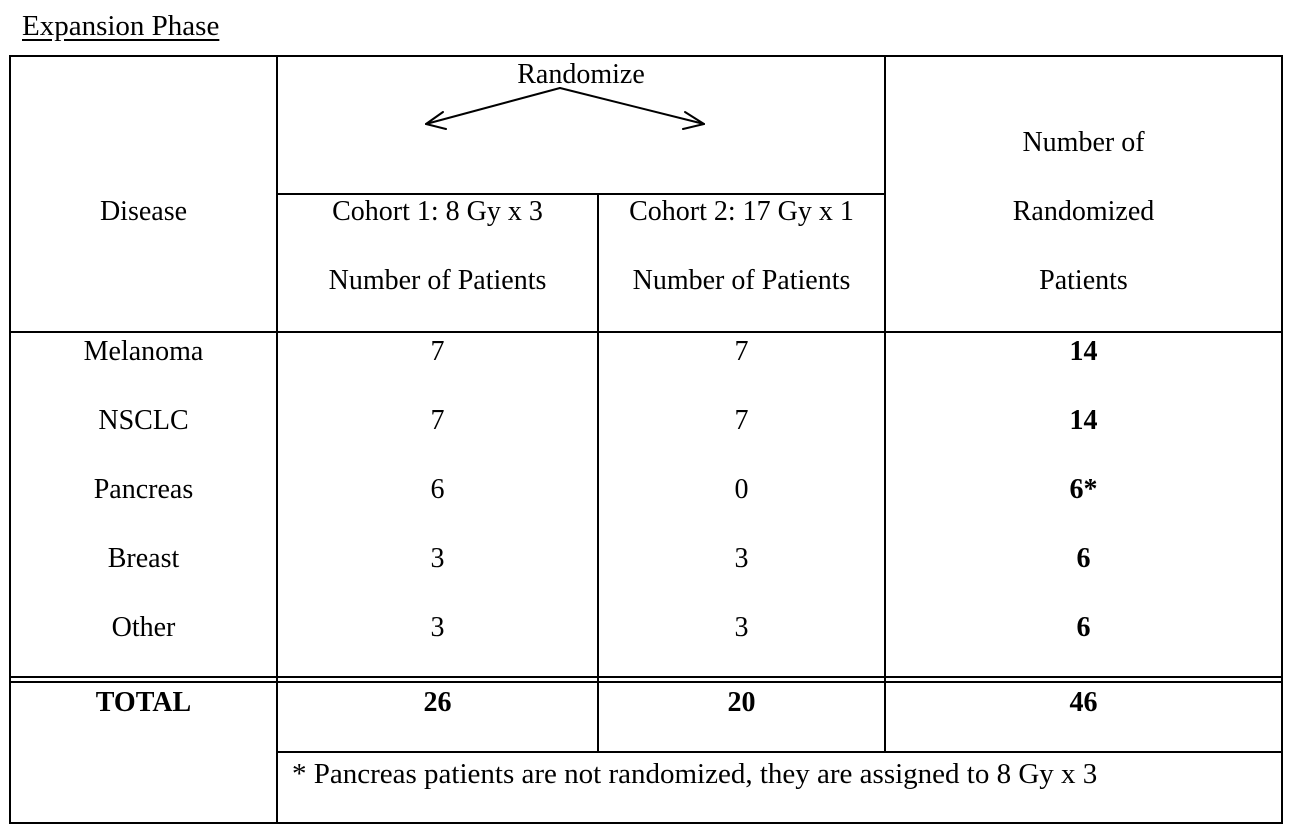  Describe the element at coordinates (646, 56) in the screenshot. I see `table-border-top` at that location.